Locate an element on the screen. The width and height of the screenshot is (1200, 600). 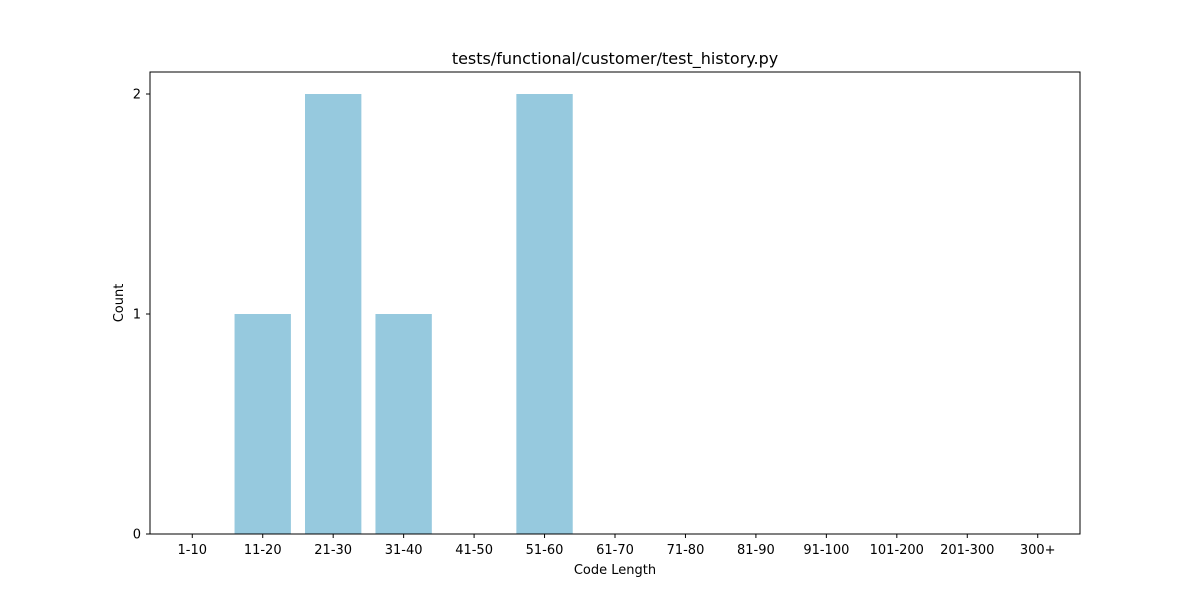
x-tick-label: 91-100 is located at coordinates (826, 550).